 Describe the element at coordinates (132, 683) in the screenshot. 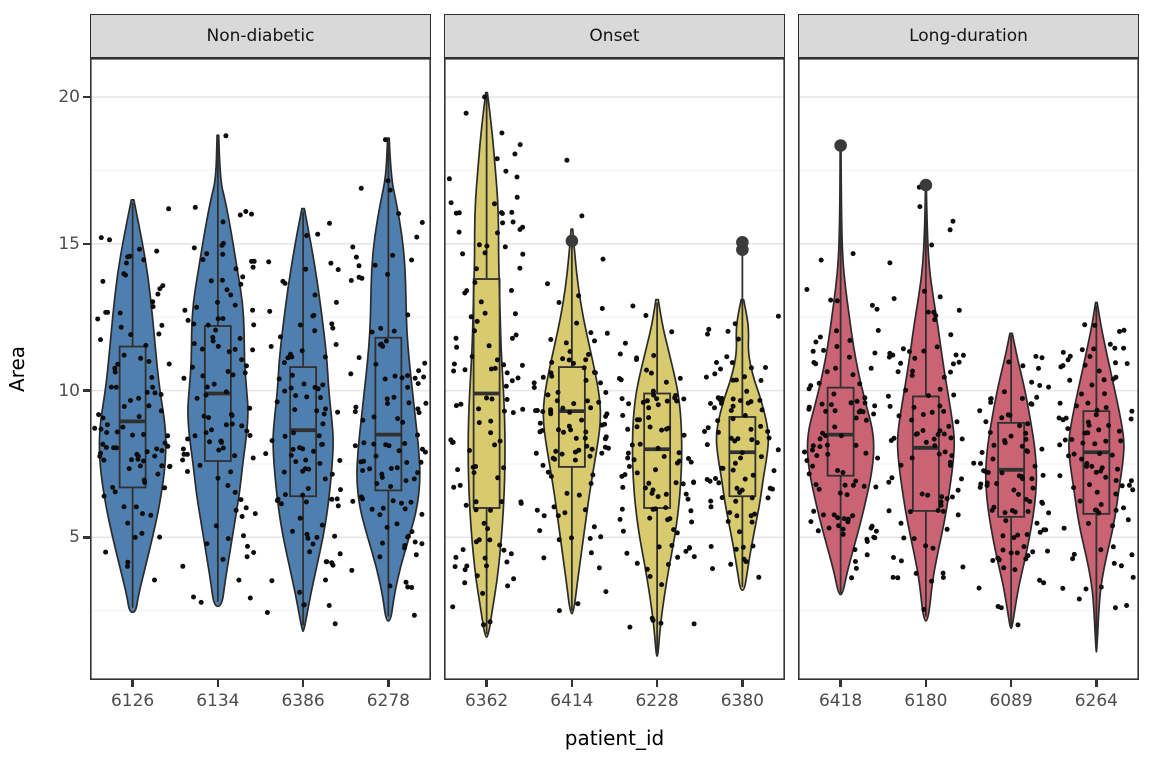

I see `x-tick-mark` at that location.